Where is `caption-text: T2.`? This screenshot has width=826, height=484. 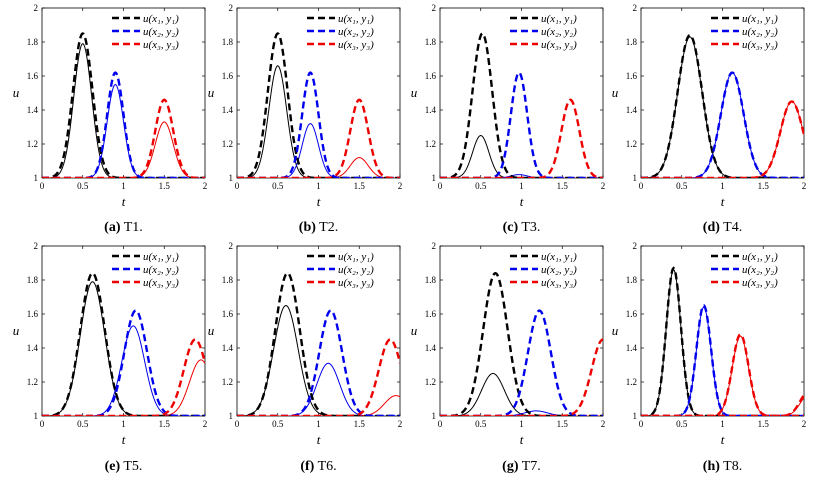 caption-text: T2. is located at coordinates (327, 227).